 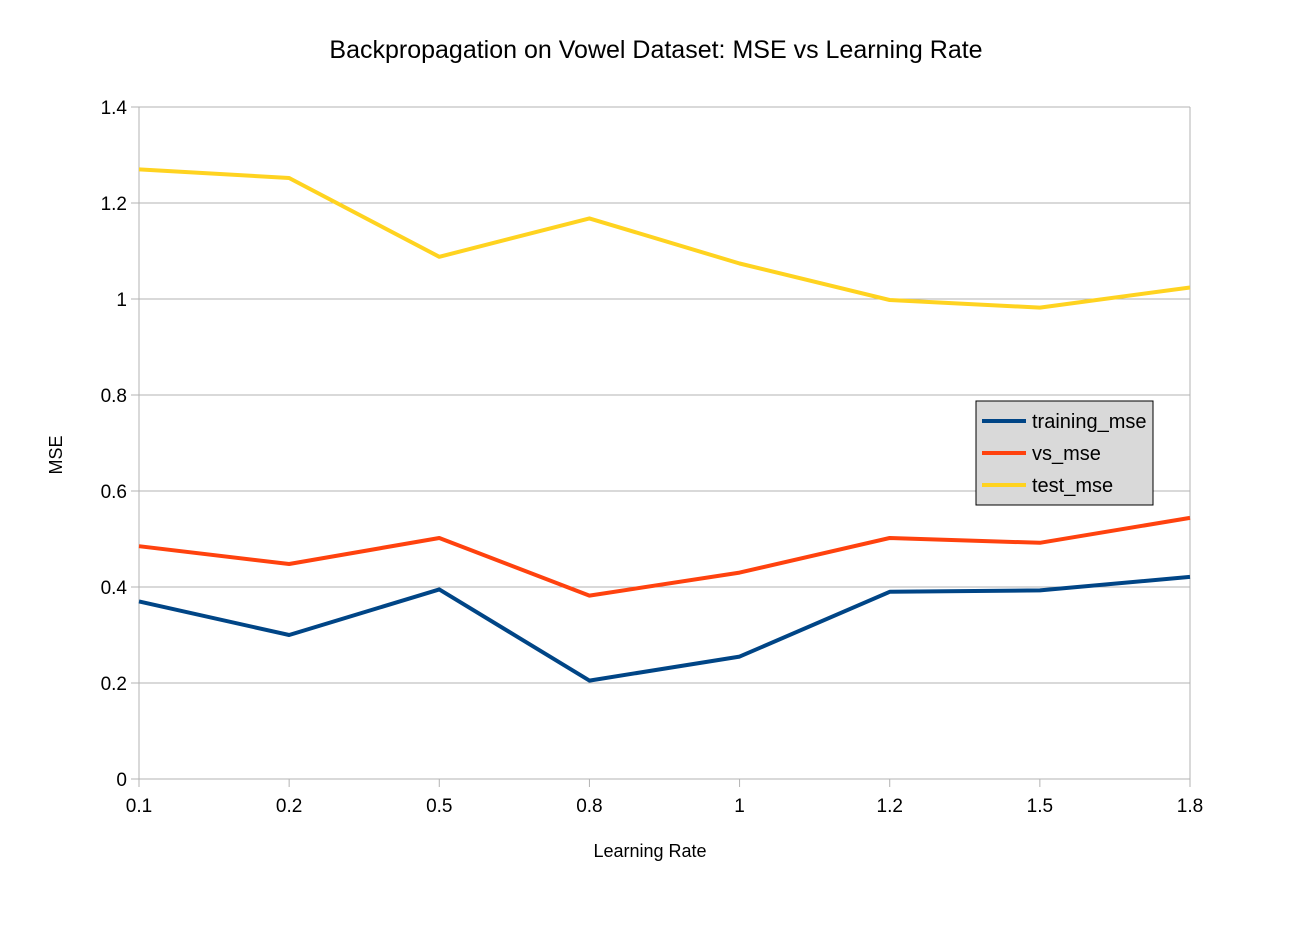 I want to click on y-tick-label: 1.2, so click(x=114, y=204).